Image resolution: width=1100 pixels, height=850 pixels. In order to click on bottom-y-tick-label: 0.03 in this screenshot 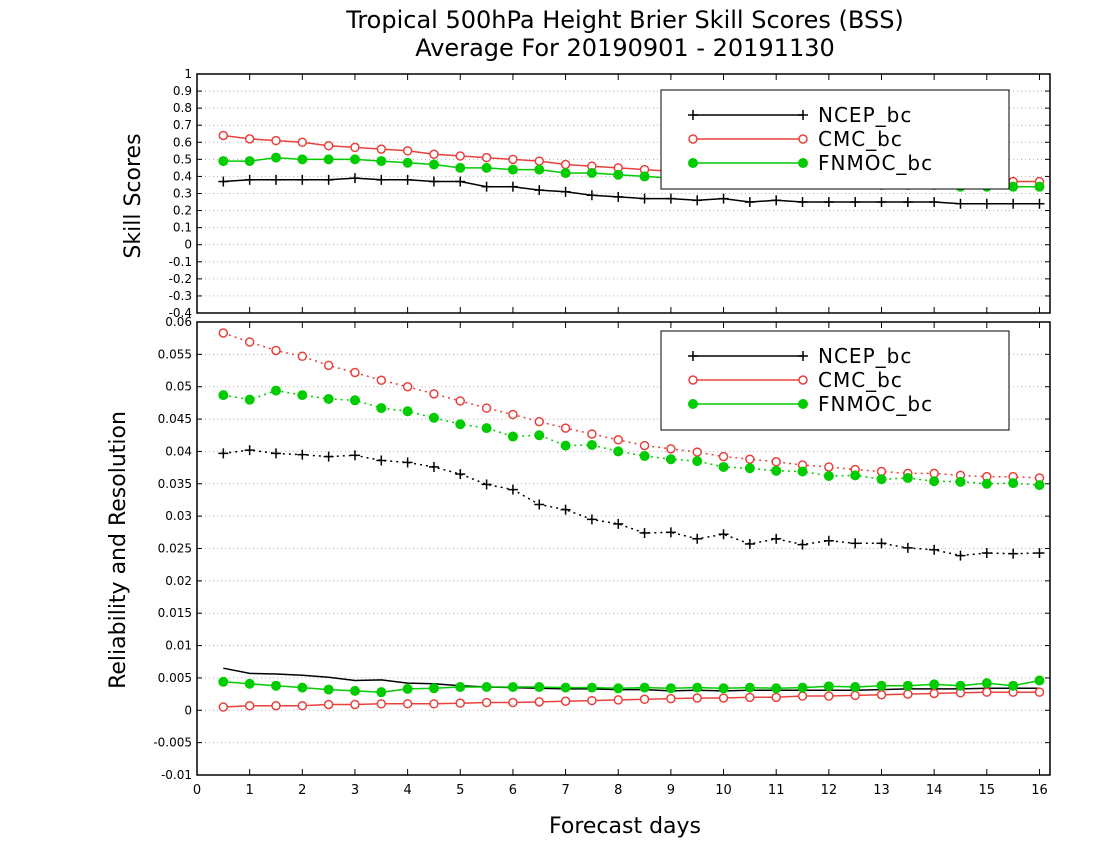, I will do `click(178, 516)`.